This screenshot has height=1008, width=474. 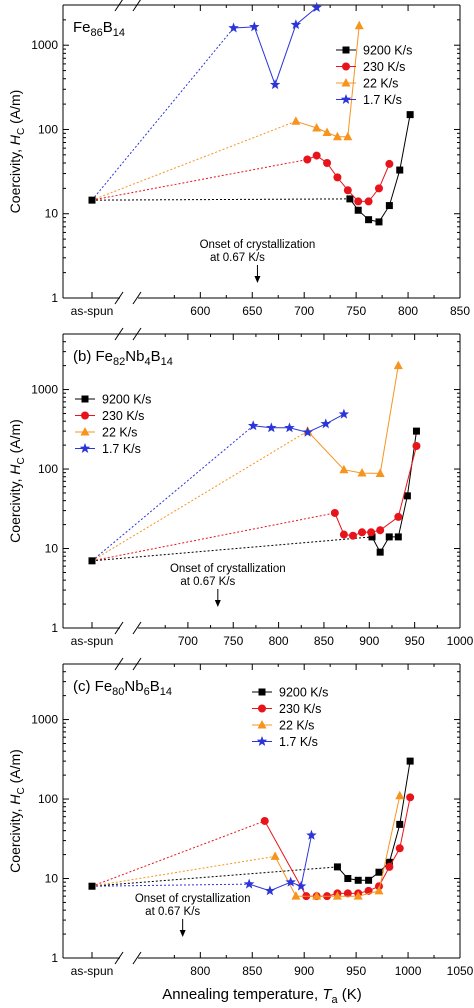 What do you see at coordinates (193, 899) in the screenshot?
I see `onset-label: Onset of crystallization` at bounding box center [193, 899].